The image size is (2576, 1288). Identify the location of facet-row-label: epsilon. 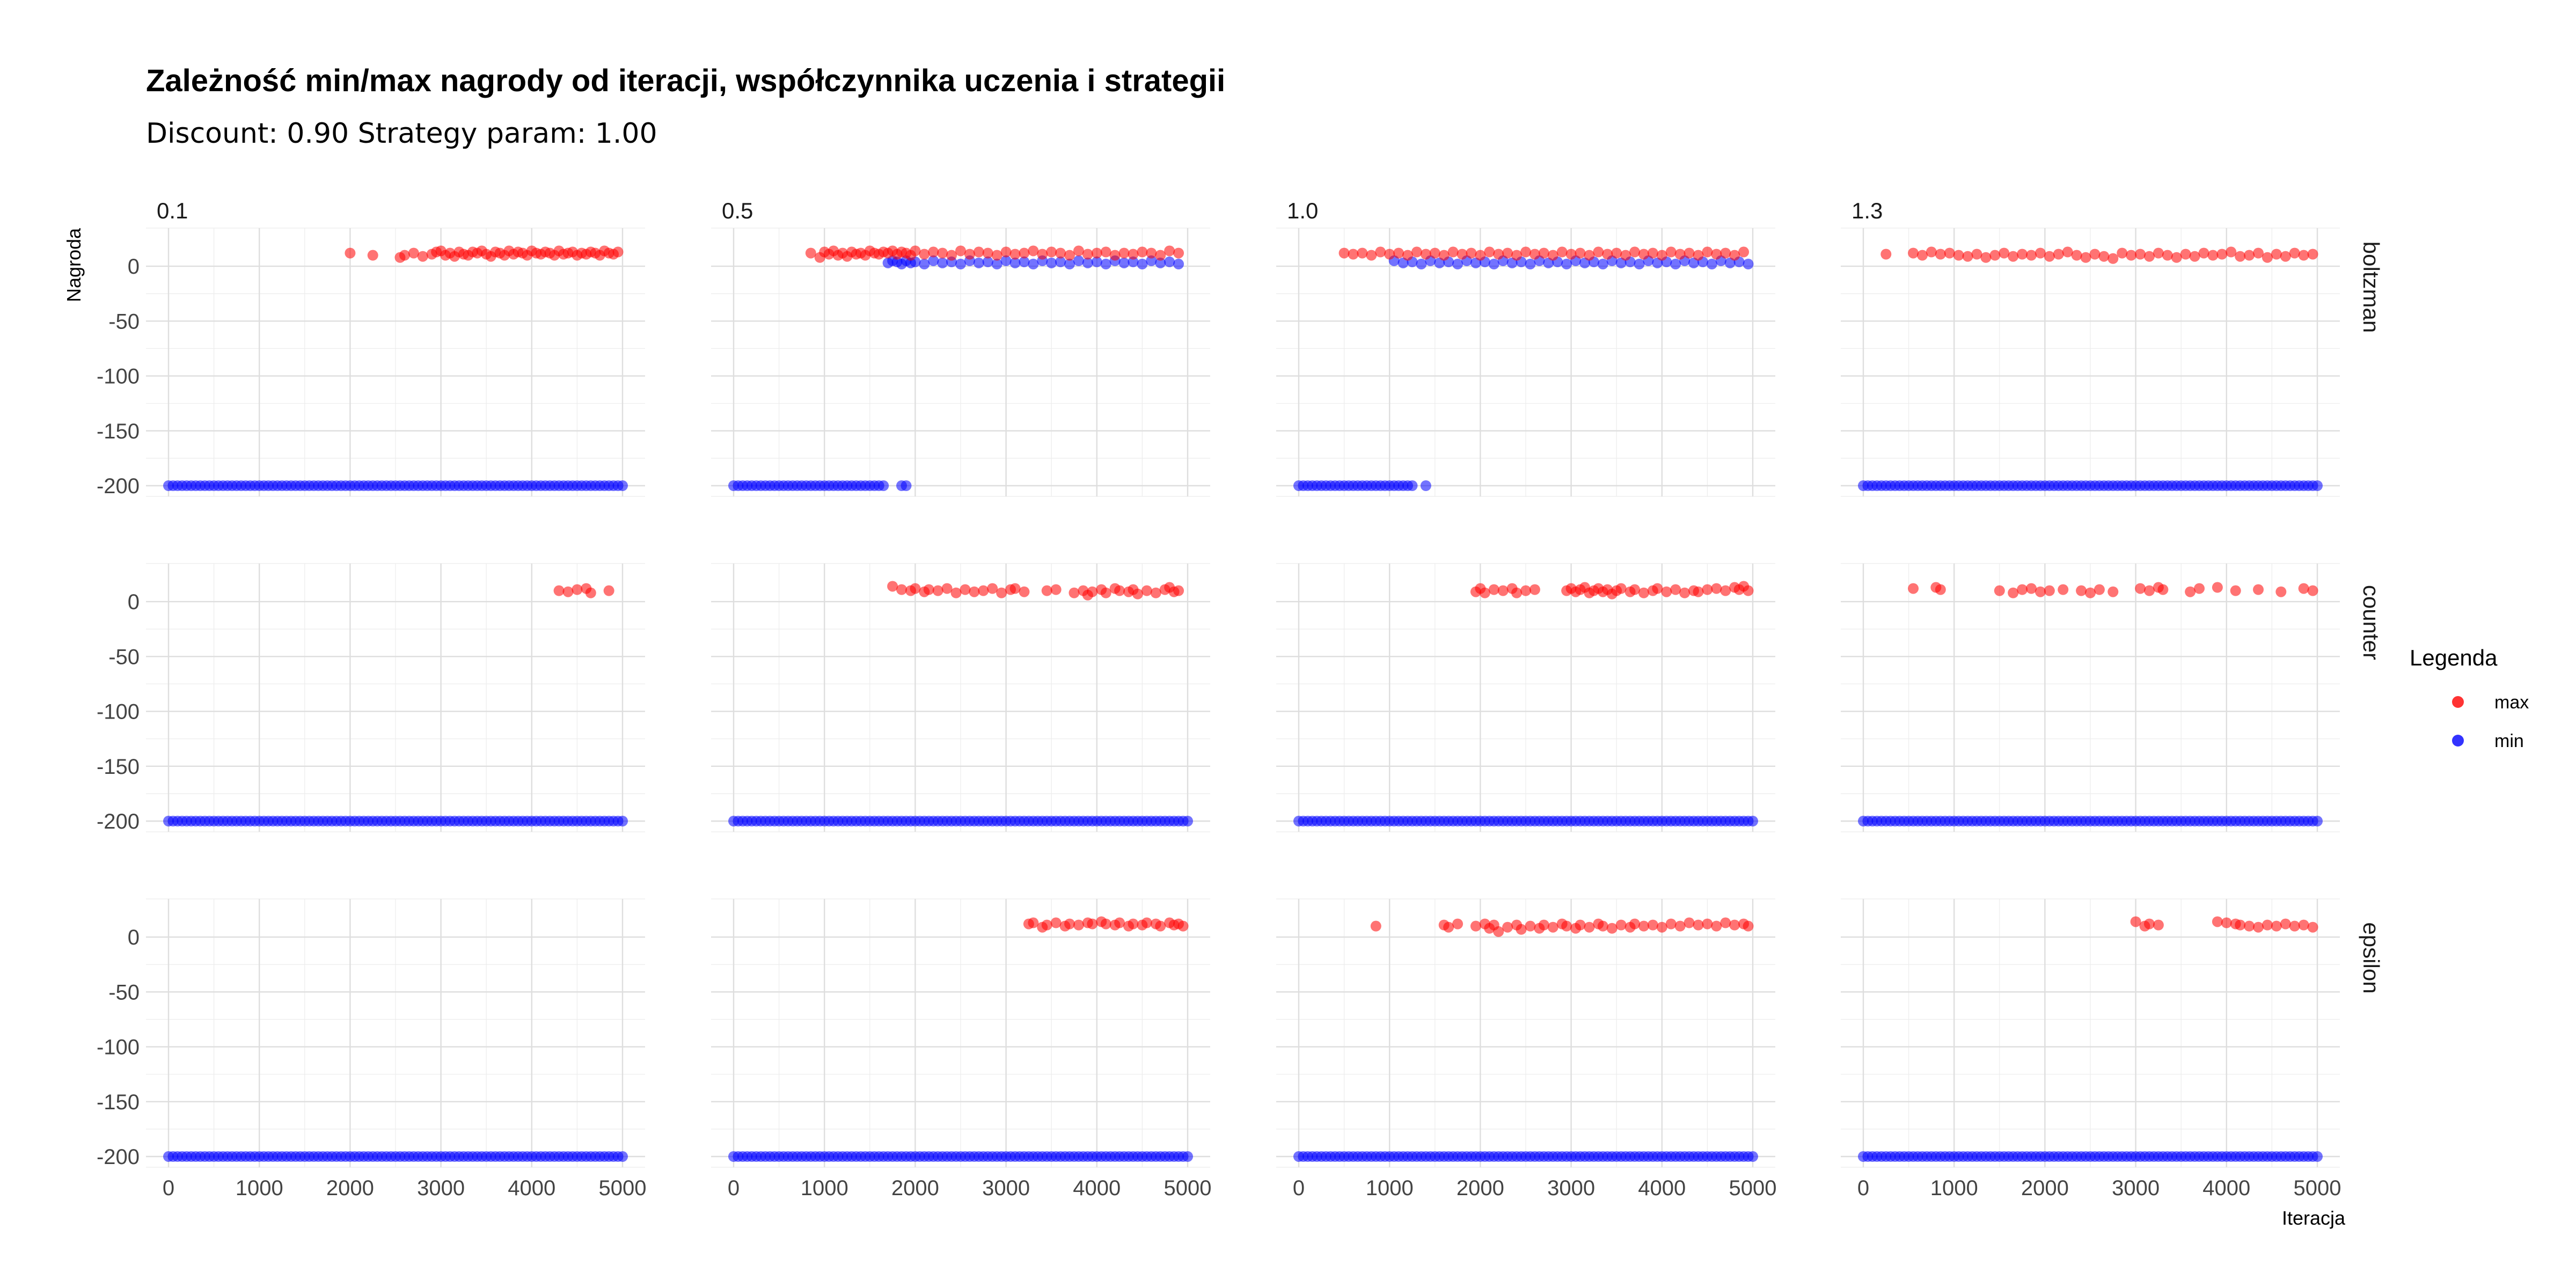
(2371, 957).